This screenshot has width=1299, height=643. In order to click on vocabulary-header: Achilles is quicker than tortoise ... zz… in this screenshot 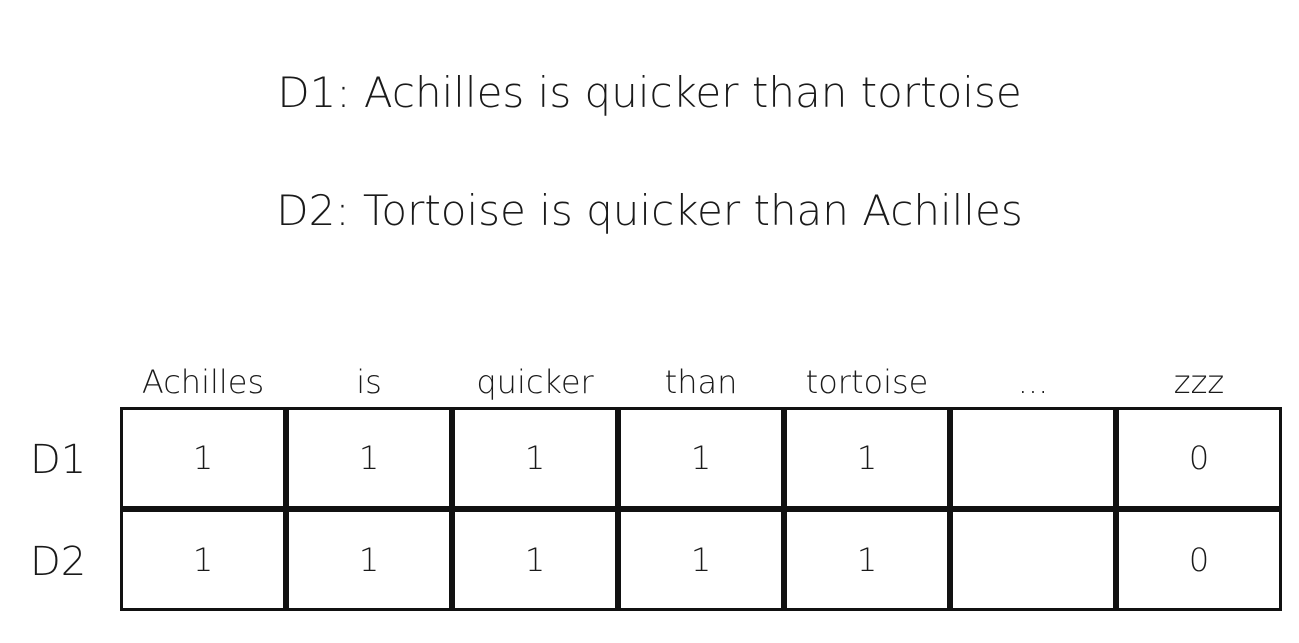, I will do `click(701, 382)`.